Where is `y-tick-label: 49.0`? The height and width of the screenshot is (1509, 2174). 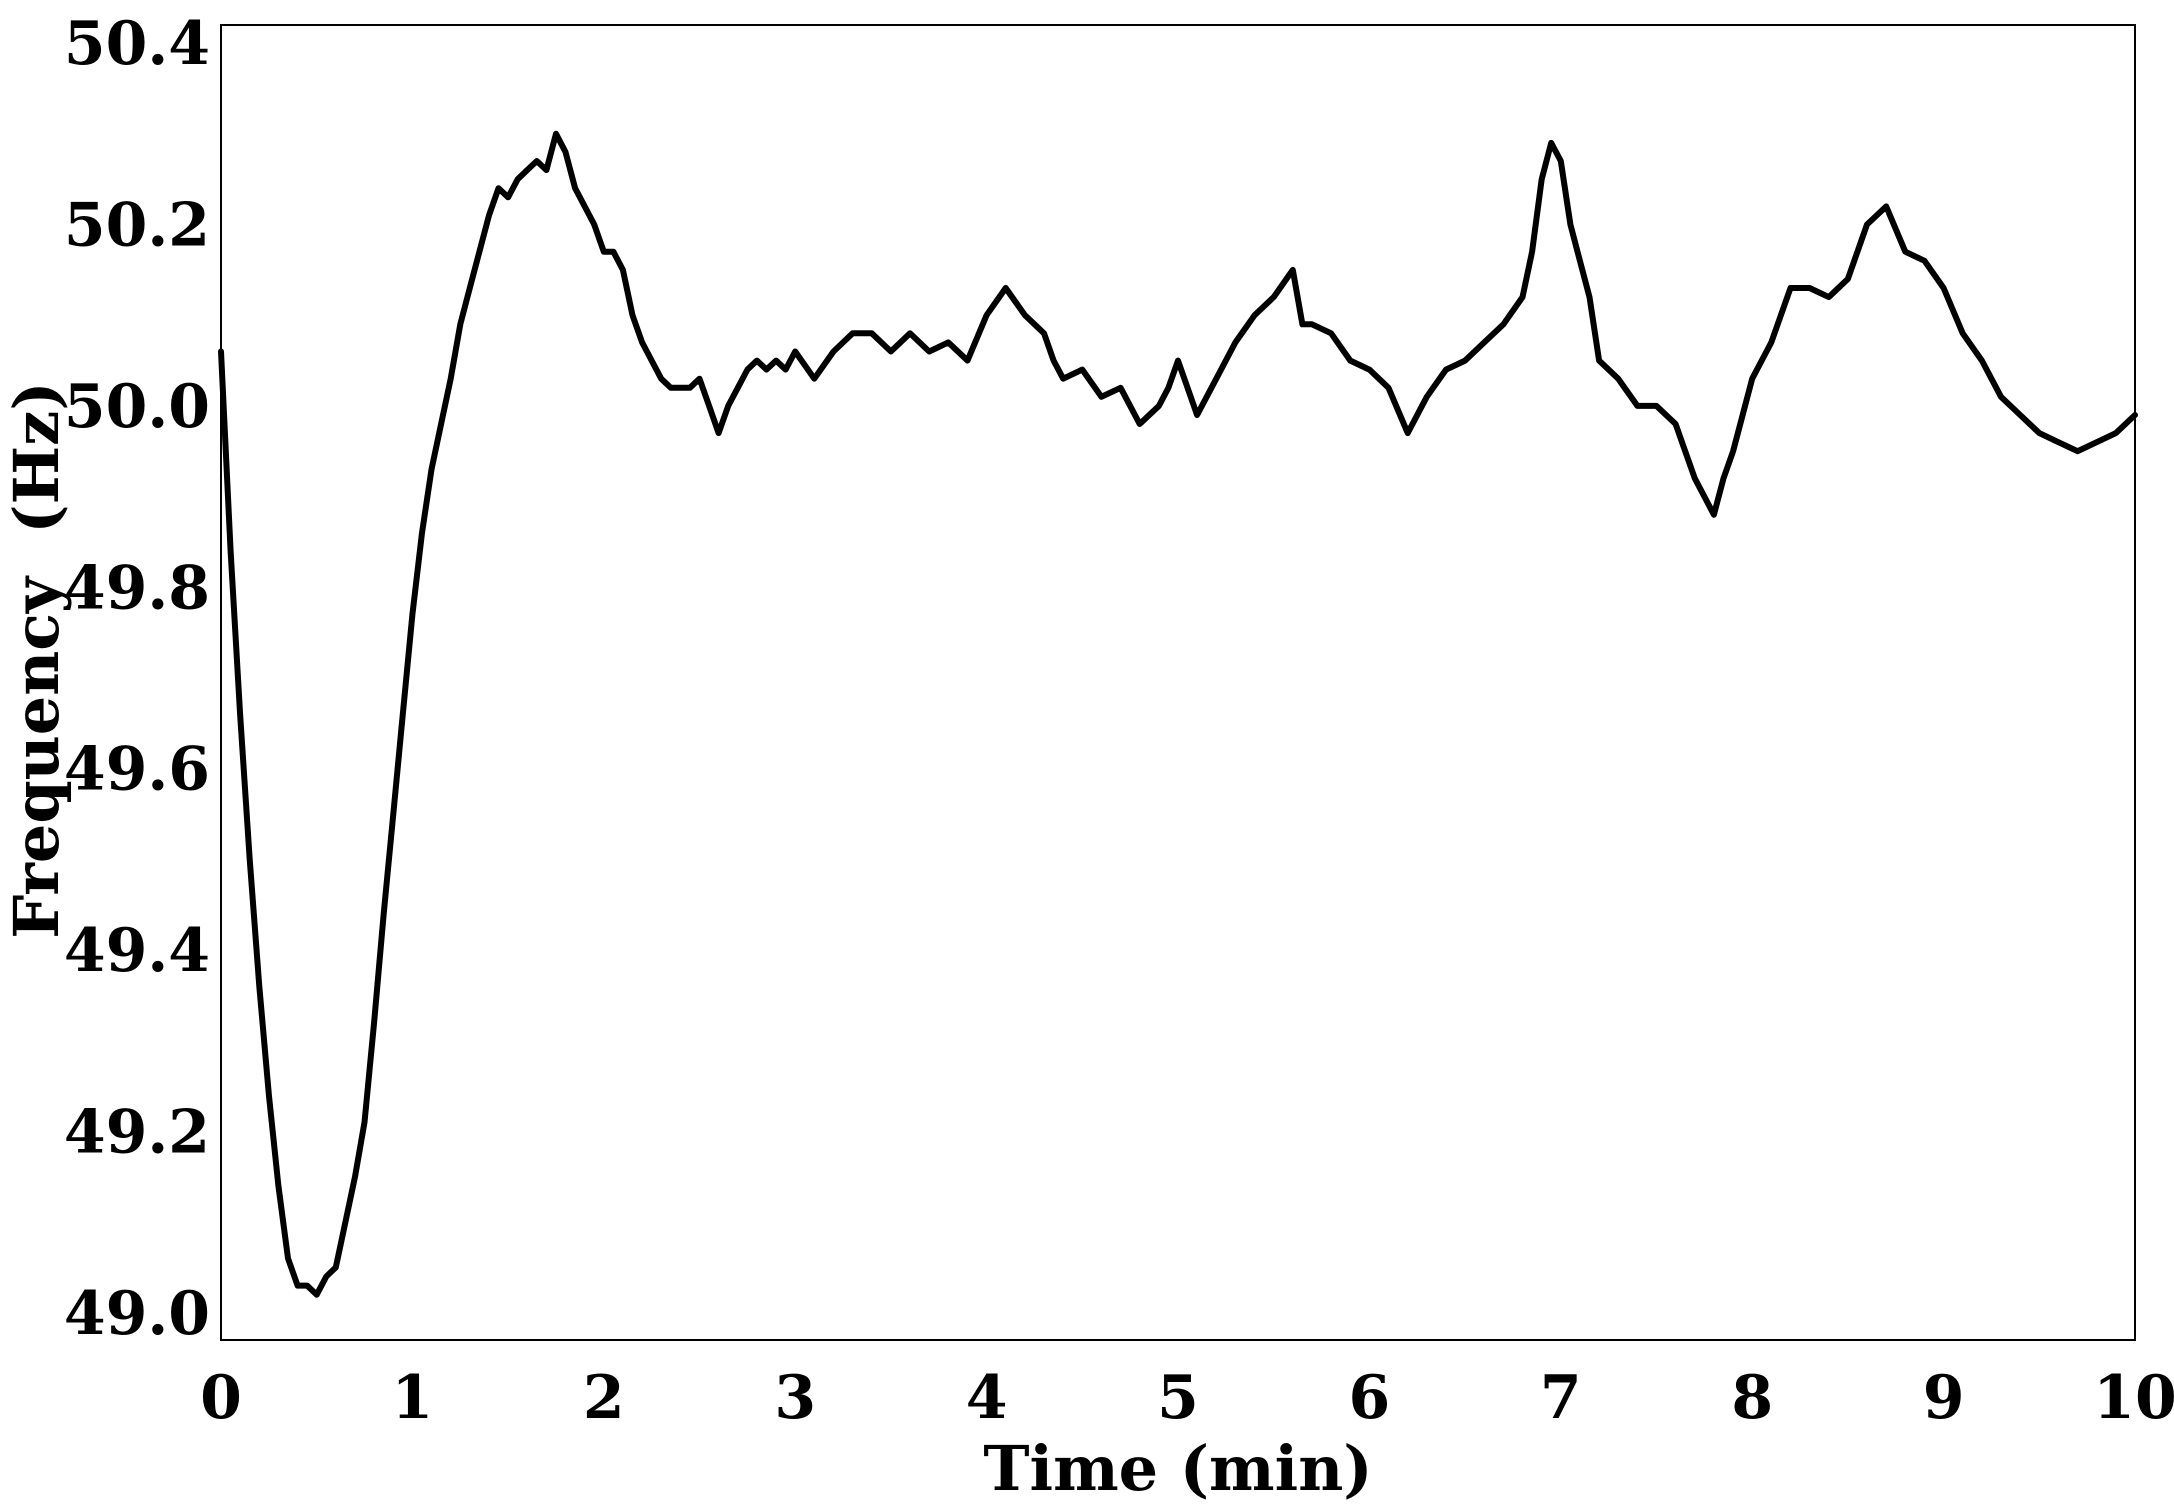 y-tick-label: 49.0 is located at coordinates (137, 1314).